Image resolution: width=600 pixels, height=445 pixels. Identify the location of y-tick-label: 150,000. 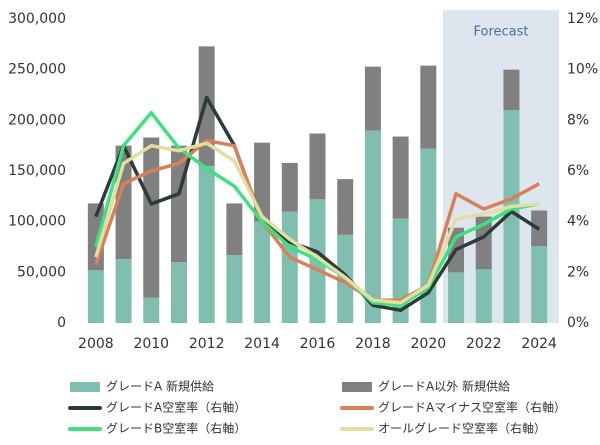
(37, 171).